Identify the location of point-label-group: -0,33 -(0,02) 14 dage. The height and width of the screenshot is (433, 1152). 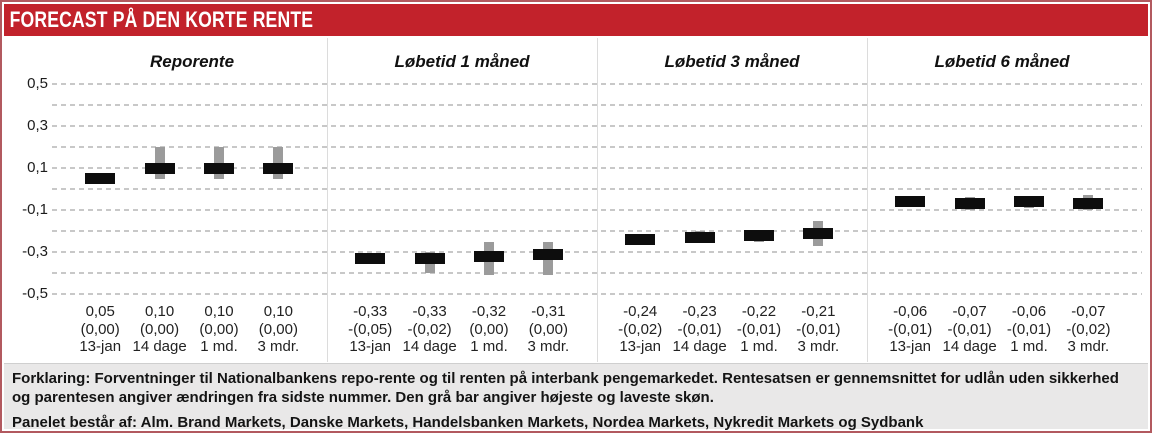
(429, 329).